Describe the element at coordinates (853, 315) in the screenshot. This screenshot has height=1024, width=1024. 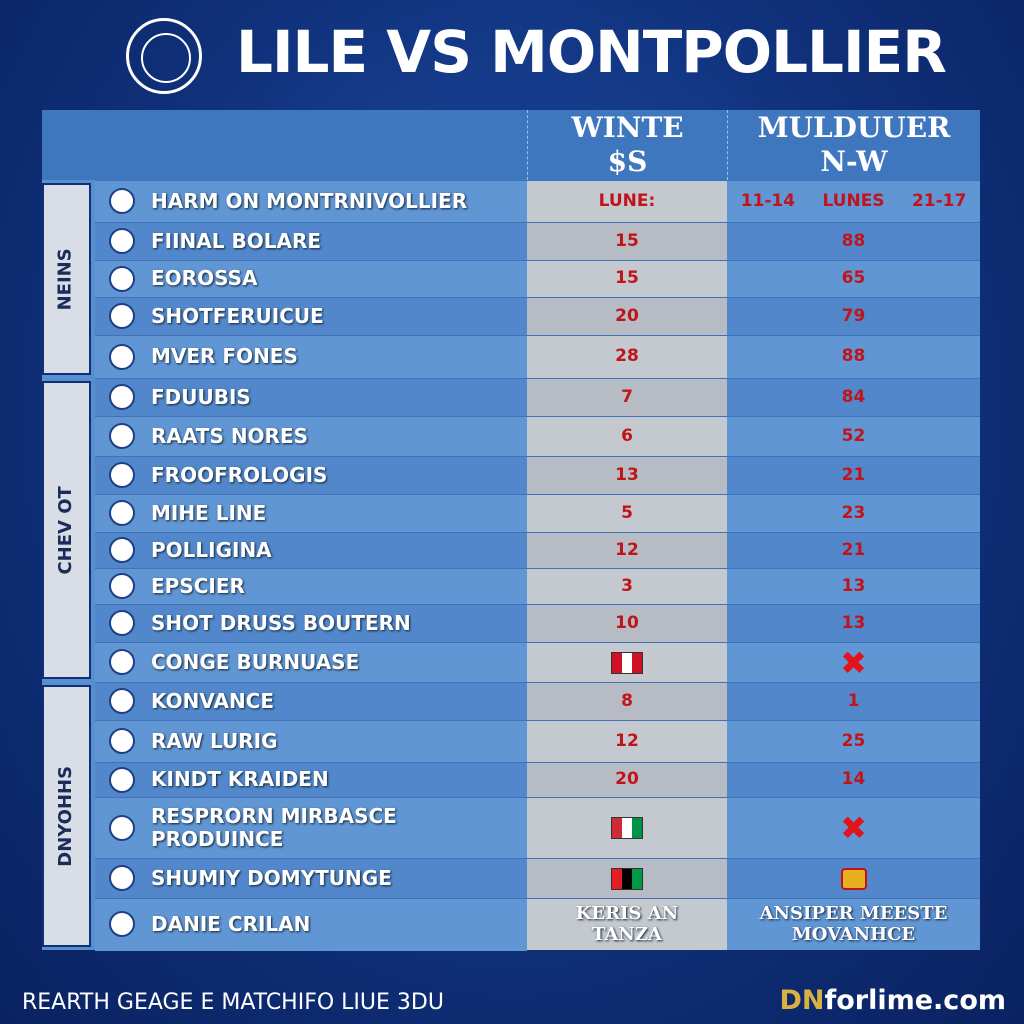
I see `cell-text: 79` at that location.